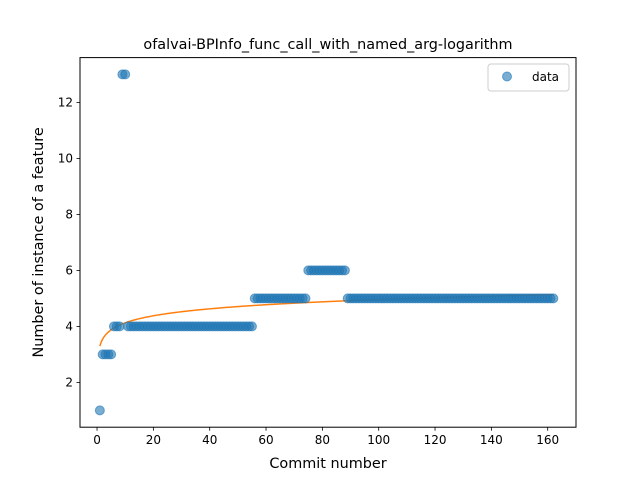 This screenshot has width=640, height=480. What do you see at coordinates (69, 215) in the screenshot?
I see `y-tick-label: 8` at bounding box center [69, 215].